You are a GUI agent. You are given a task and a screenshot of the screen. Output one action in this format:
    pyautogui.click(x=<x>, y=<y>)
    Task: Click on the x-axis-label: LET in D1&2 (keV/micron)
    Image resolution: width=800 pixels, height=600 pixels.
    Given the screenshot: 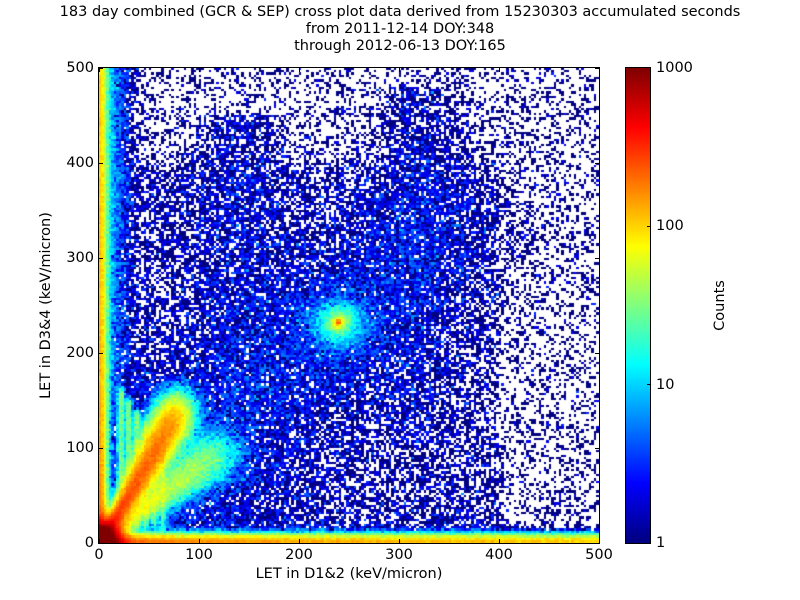 What is the action you would take?
    pyautogui.click(x=349, y=574)
    